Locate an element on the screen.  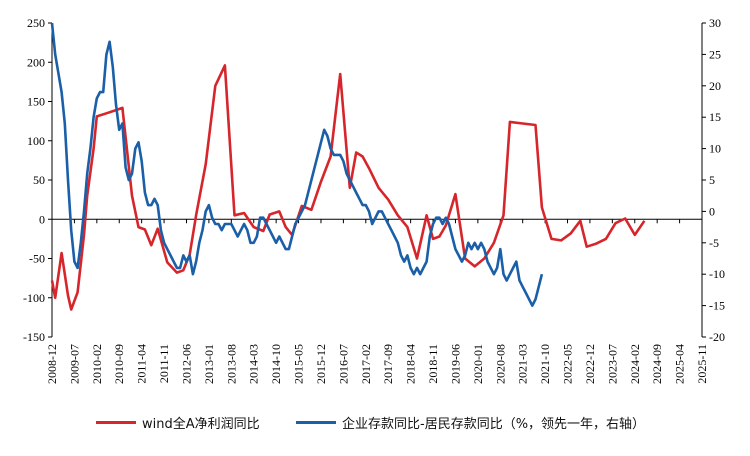
x-tick-label: 2024-09 is located at coordinates (657, 364).